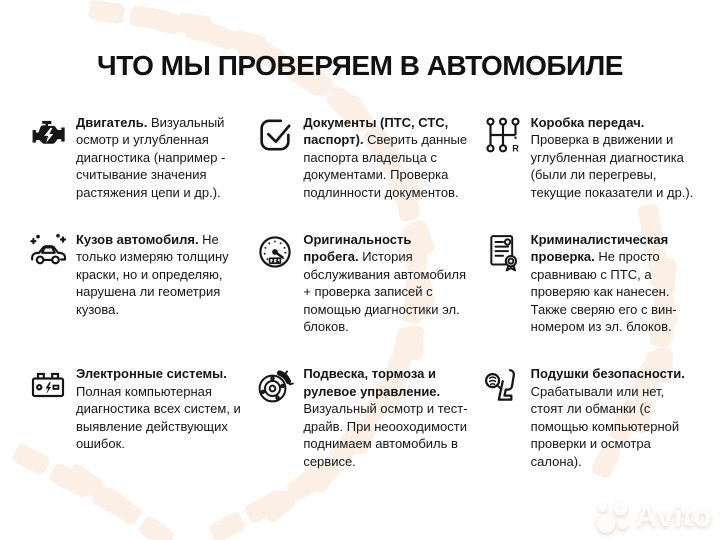  What do you see at coordinates (275, 386) in the screenshot?
I see `brake-disc-icon` at bounding box center [275, 386].